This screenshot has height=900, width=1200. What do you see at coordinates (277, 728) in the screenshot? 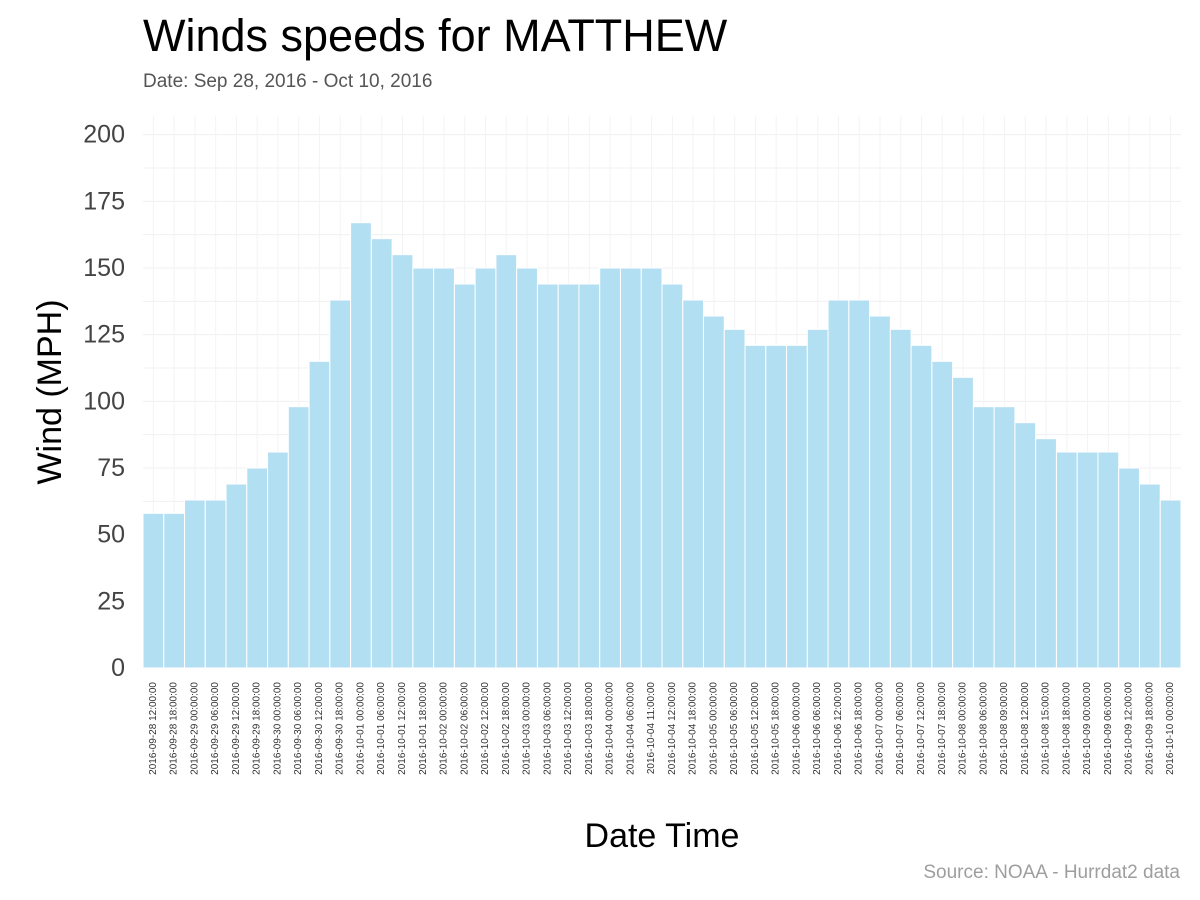
I see `x-tick-label: 2016-09-30 00:00:00` at bounding box center [277, 728].